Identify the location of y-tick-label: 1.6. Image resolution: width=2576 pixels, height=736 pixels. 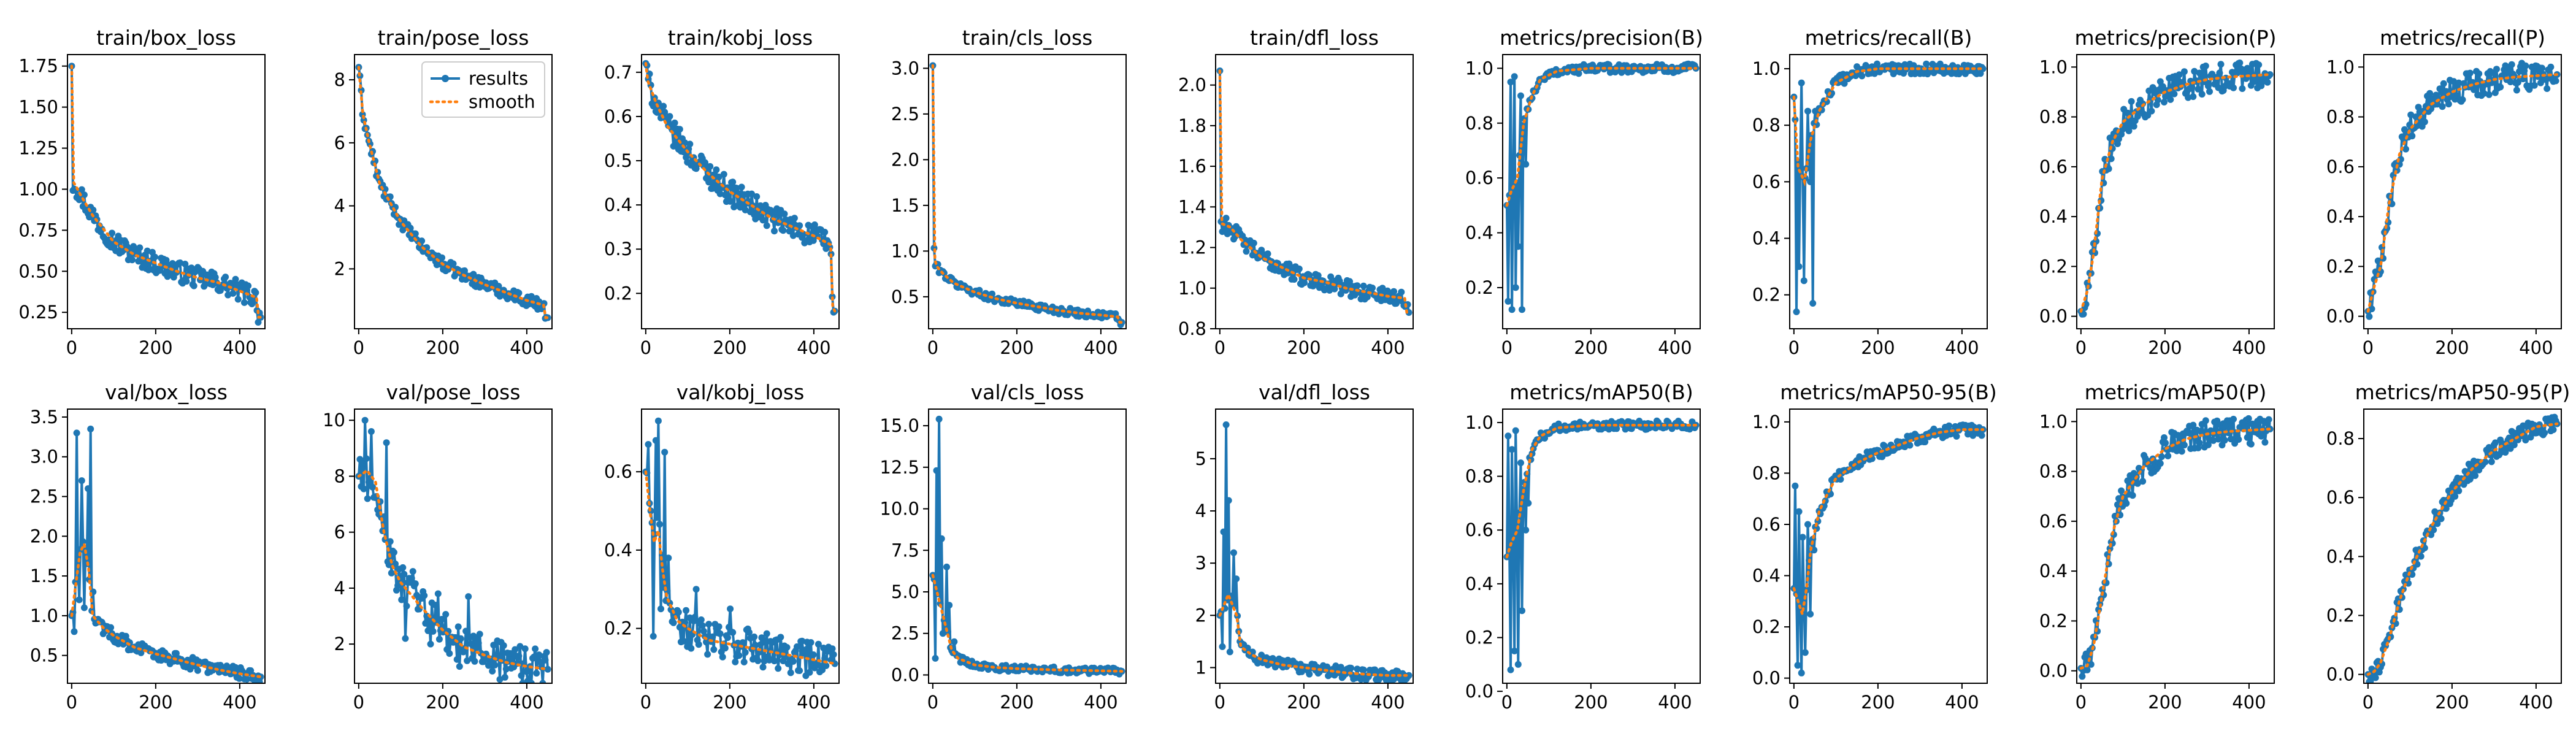
(1192, 166).